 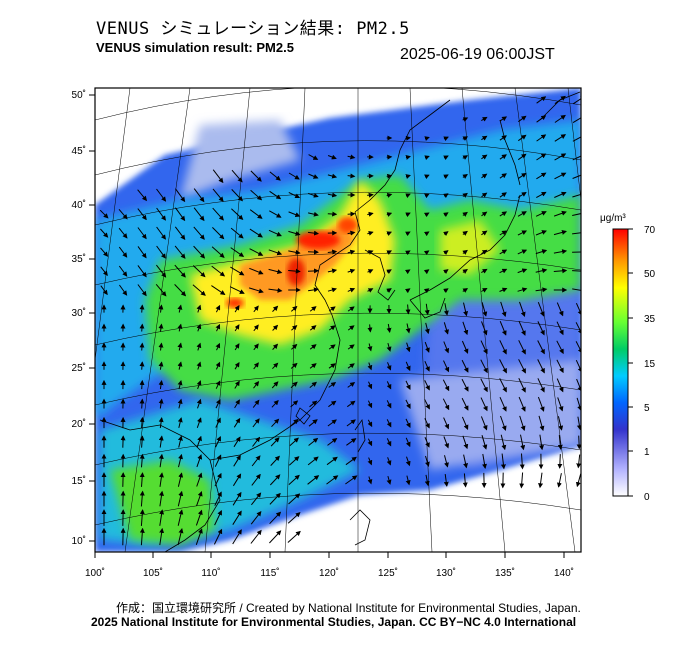 I want to click on colorbar-label: 35, so click(x=650, y=319).